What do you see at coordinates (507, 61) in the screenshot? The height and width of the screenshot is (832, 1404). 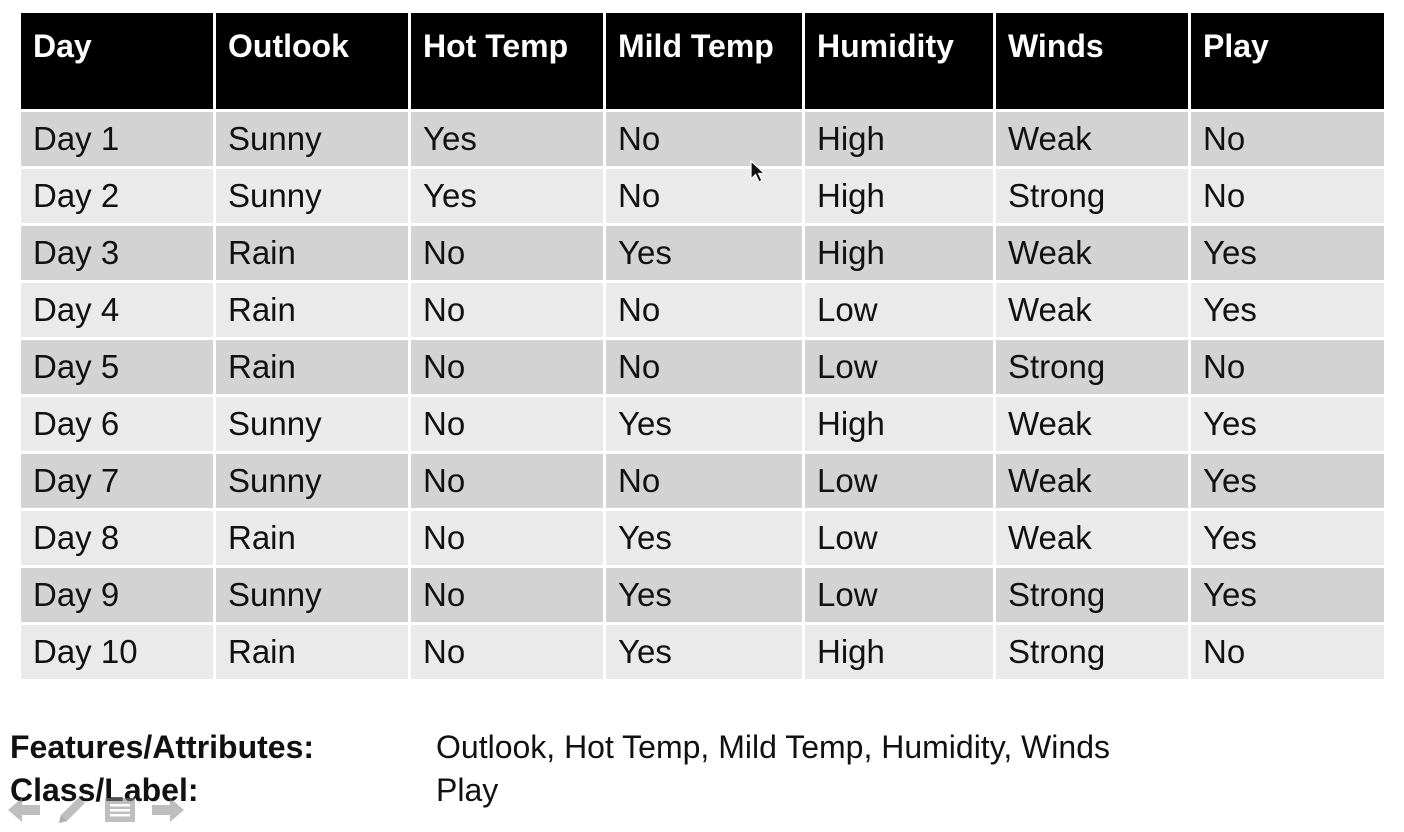 I see `column-header-hot-temp: Hot Temp` at bounding box center [507, 61].